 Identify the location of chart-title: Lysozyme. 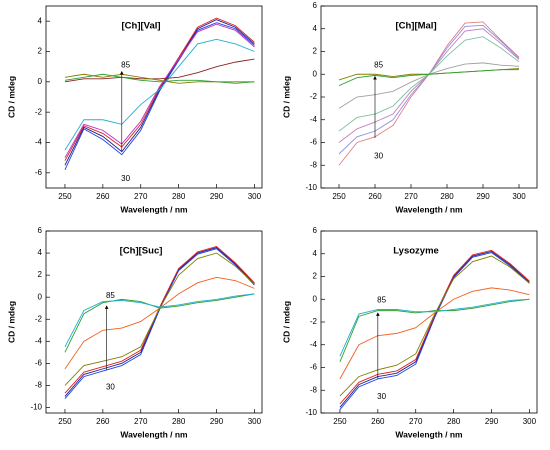
(416, 251).